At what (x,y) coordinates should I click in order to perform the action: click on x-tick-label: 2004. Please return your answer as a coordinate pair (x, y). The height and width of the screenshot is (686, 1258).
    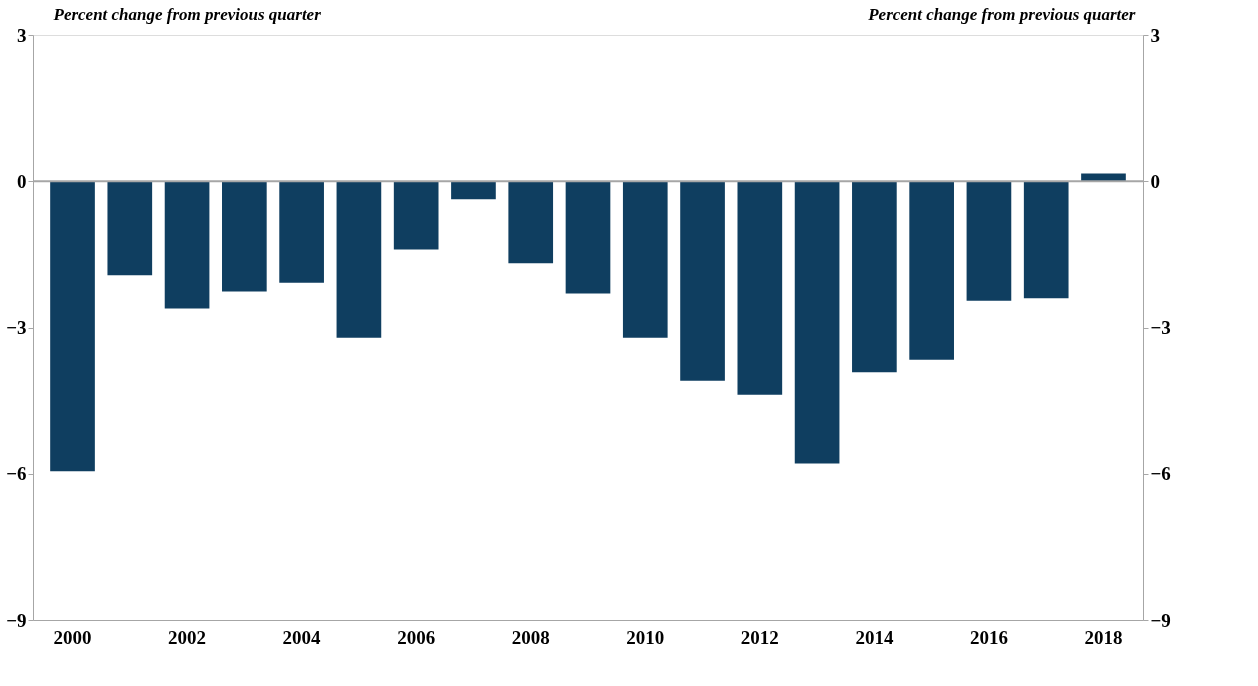
    Looking at the image, I should click on (302, 637).